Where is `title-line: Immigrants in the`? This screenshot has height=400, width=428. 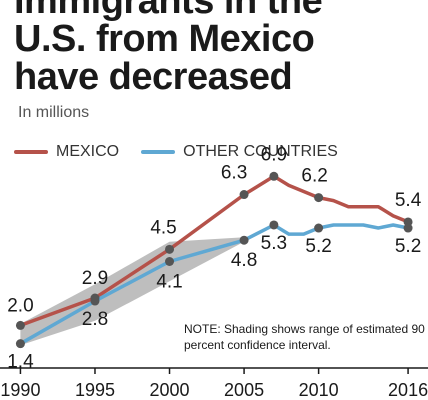 title-line: Immigrants in the is located at coordinates (168, 11).